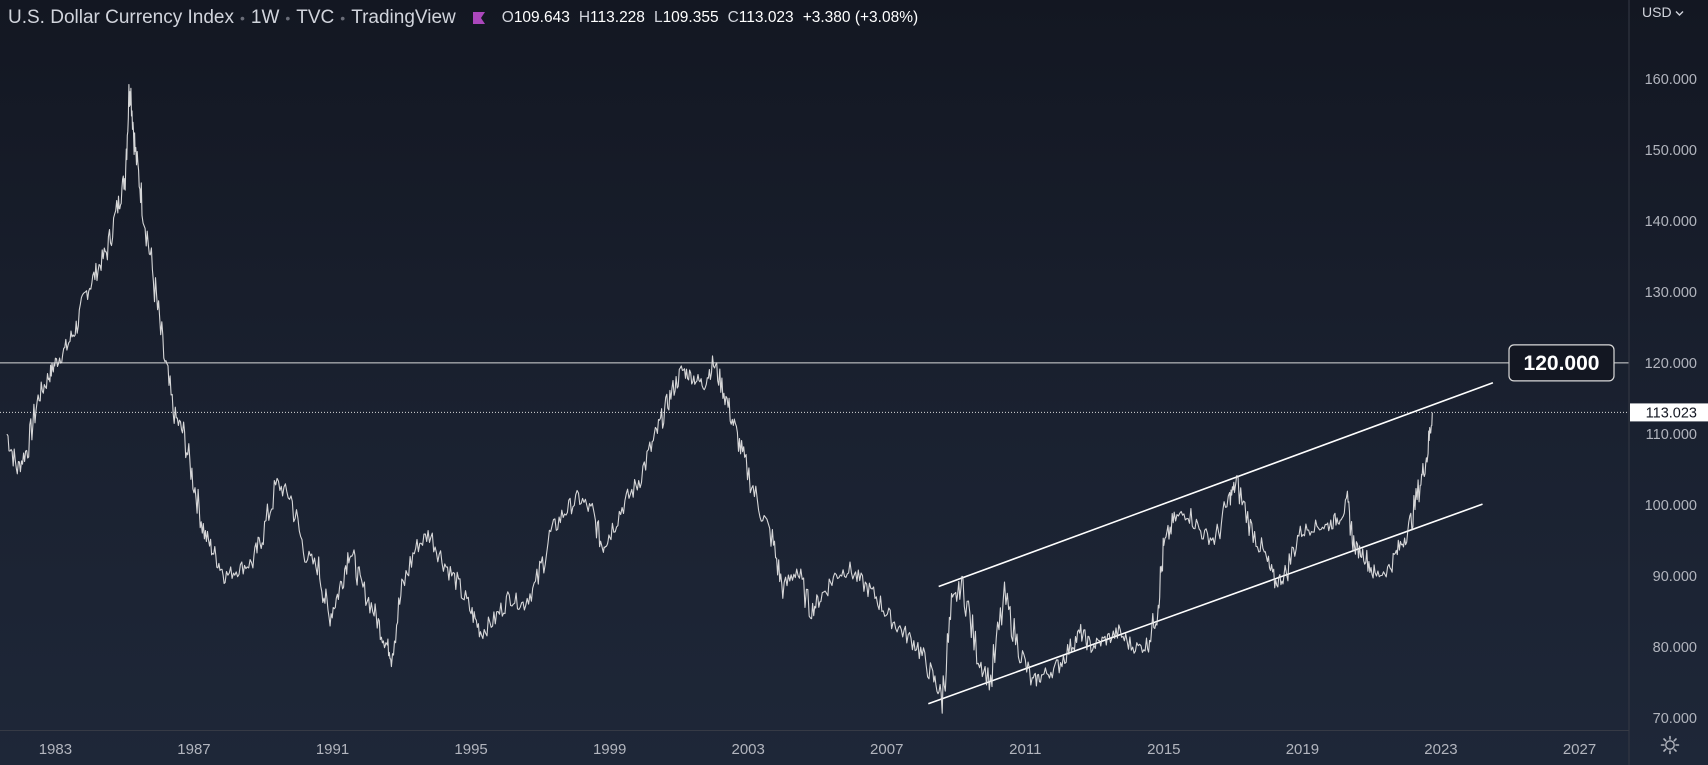 The width and height of the screenshot is (1708, 765). Describe the element at coordinates (886, 749) in the screenshot. I see `x-tick-label: 2007` at that location.